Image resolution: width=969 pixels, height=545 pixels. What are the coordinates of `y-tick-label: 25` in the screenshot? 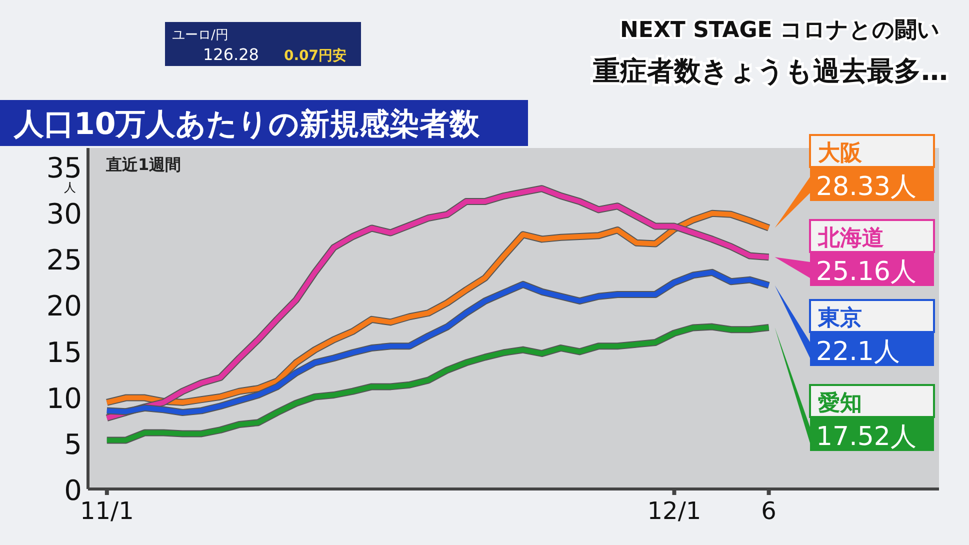 It's located at (64, 260).